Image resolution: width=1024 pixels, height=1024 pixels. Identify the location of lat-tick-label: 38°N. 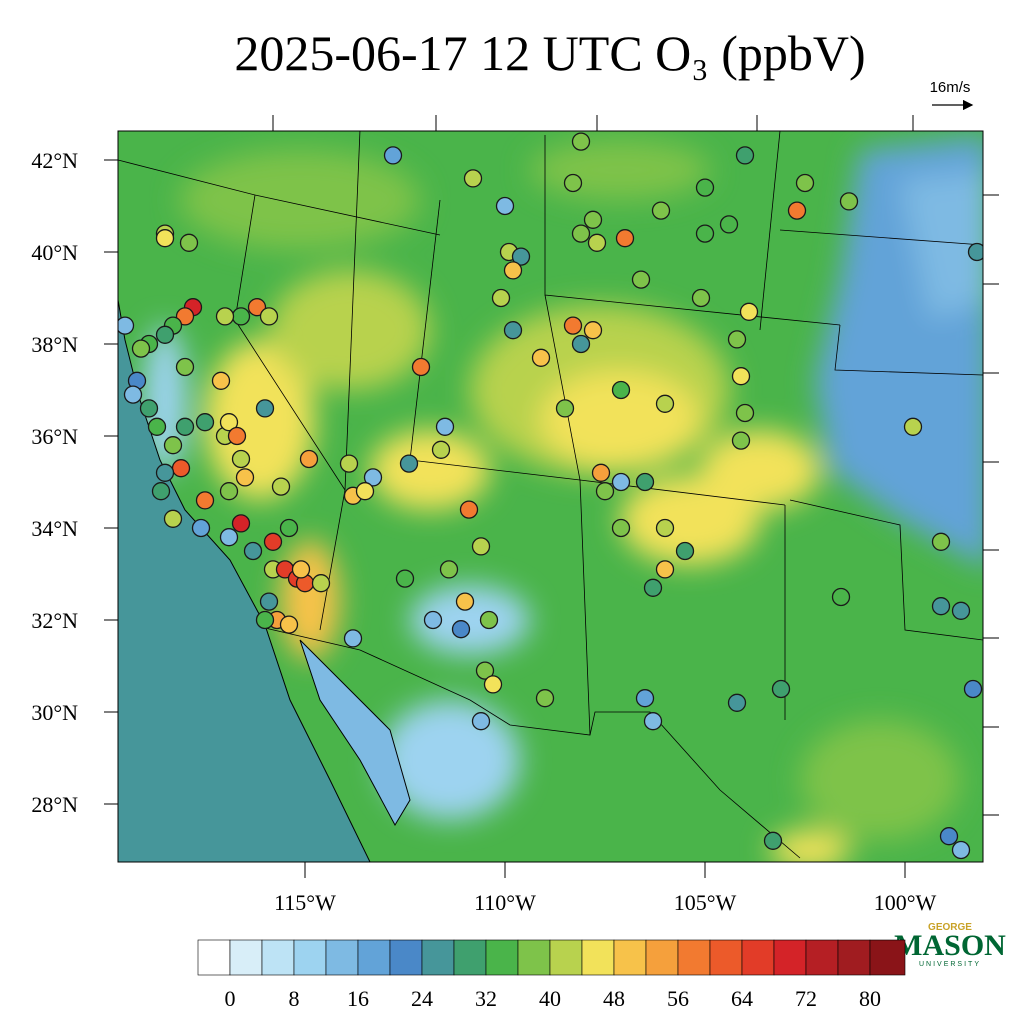
(54, 344).